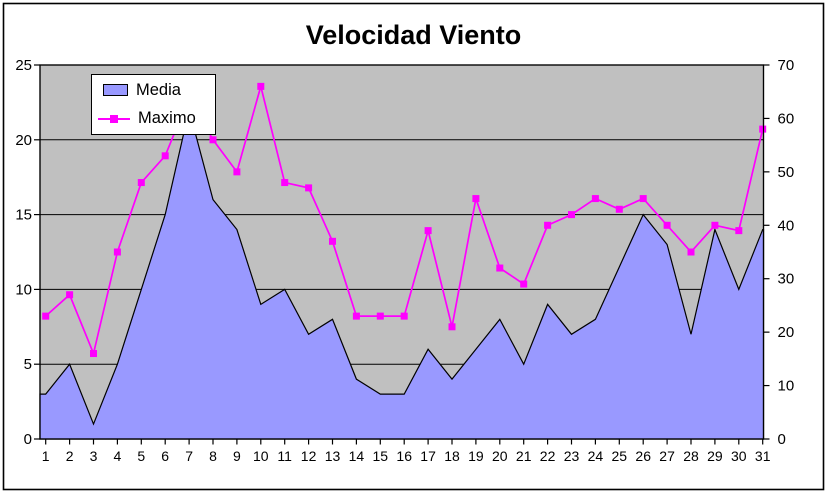 Image resolution: width=827 pixels, height=493 pixels. I want to click on maximo-line-swatch-icon, so click(114, 119).